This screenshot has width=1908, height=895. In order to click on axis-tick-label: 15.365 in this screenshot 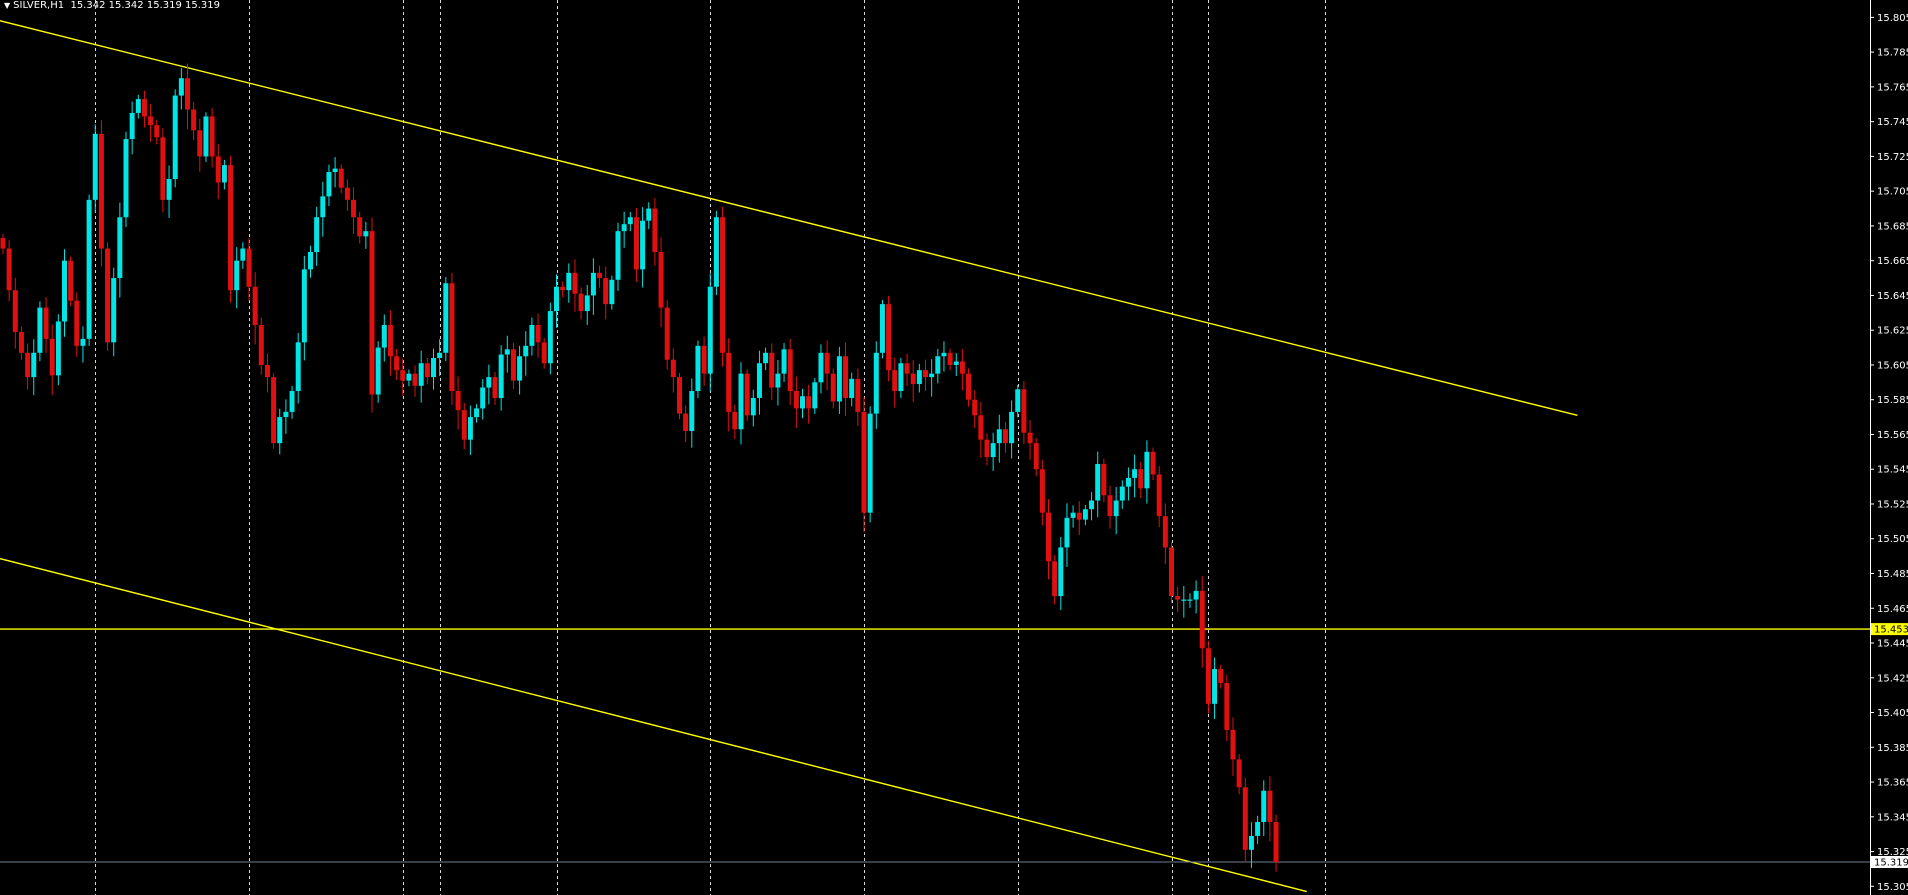, I will do `click(1892, 783)`.